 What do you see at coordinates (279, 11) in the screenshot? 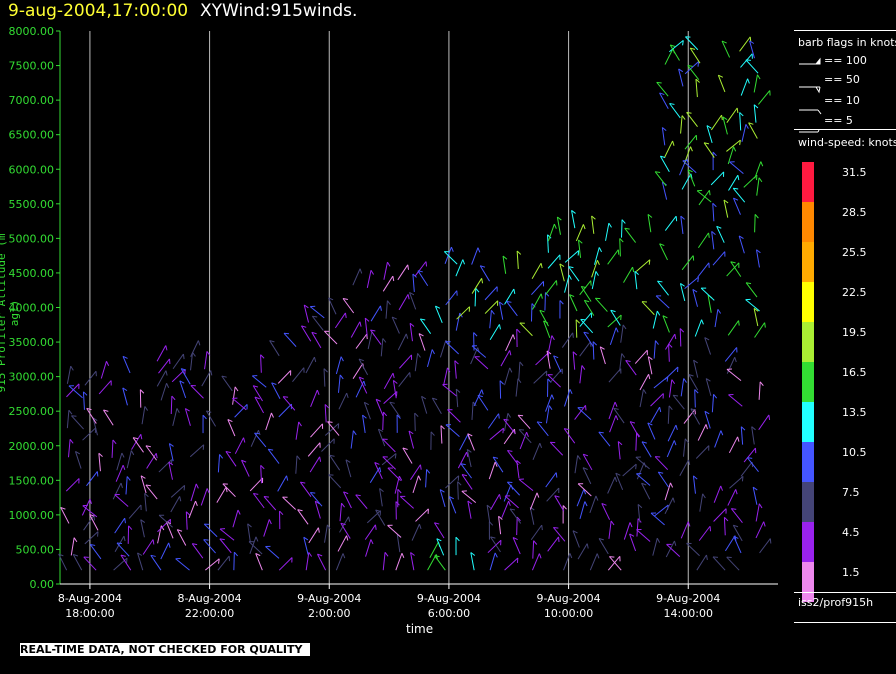
I see `chart-title: XYWind:915winds.` at bounding box center [279, 11].